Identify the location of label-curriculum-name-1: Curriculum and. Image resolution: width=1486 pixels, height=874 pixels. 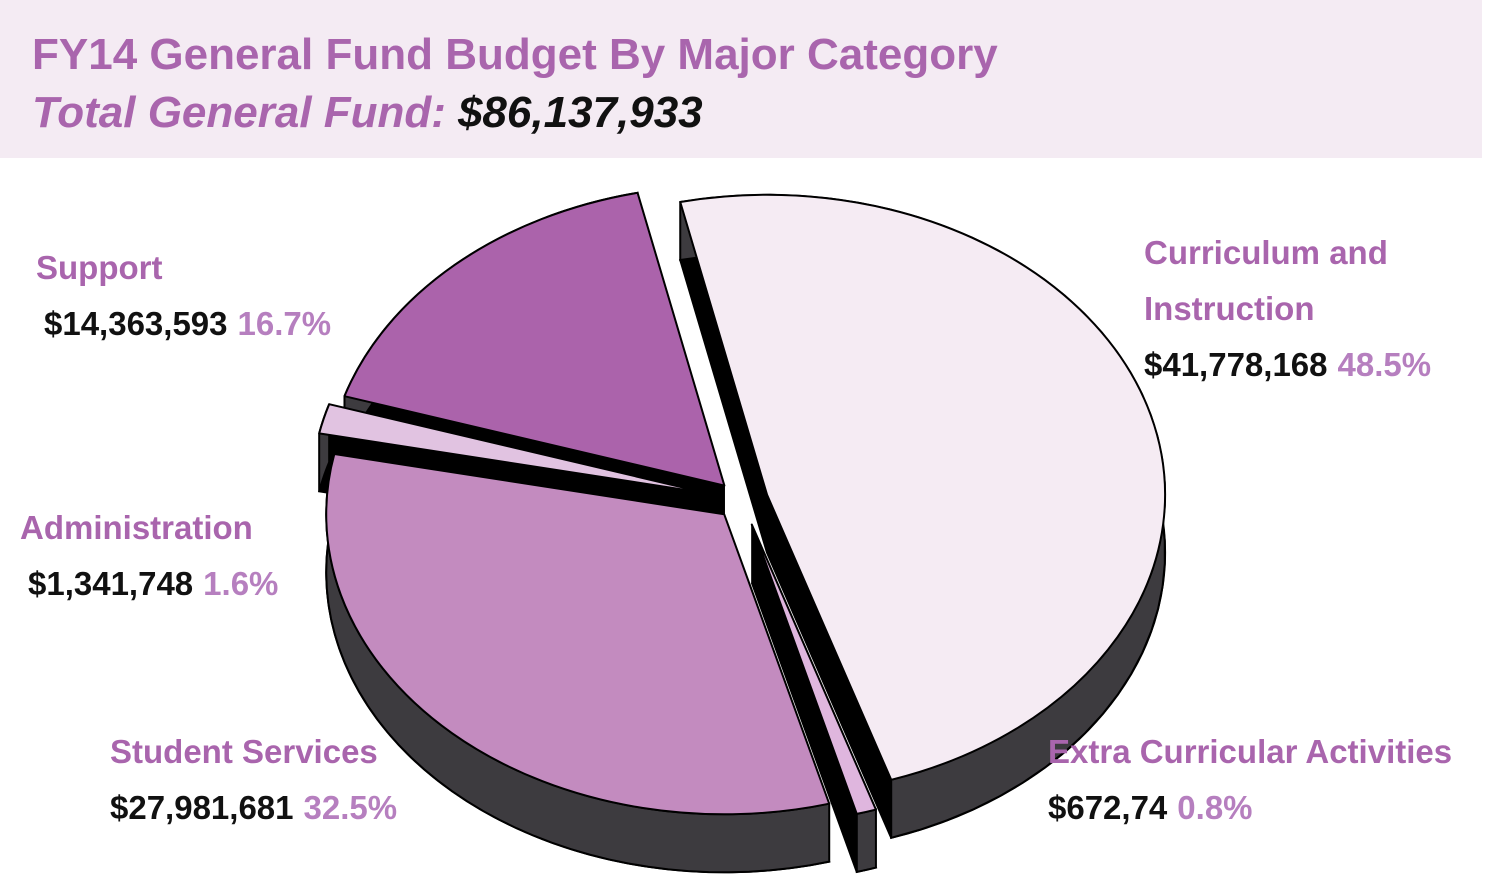
(1266, 252).